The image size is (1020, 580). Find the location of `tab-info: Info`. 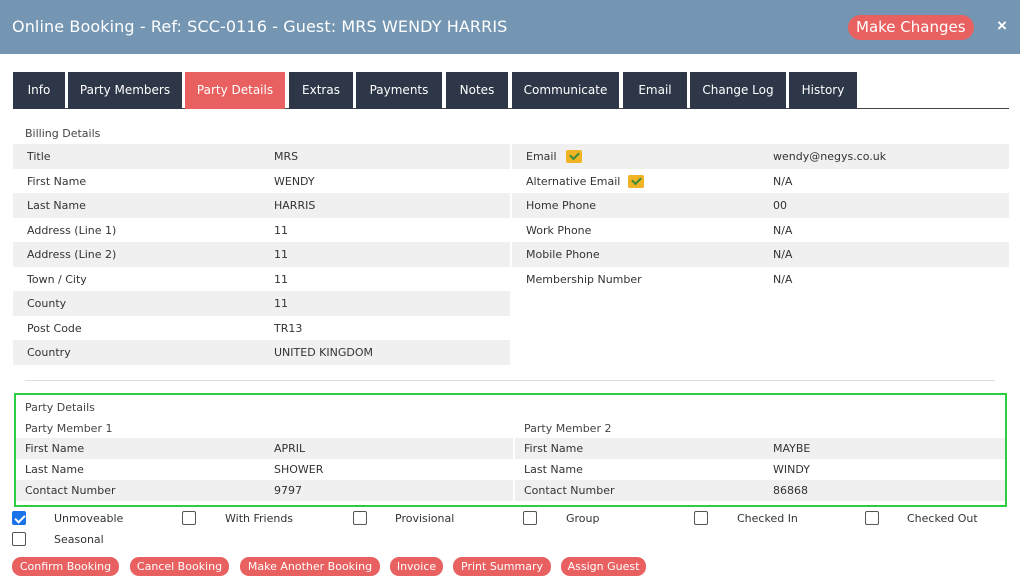

tab-info: Info is located at coordinates (39, 90).